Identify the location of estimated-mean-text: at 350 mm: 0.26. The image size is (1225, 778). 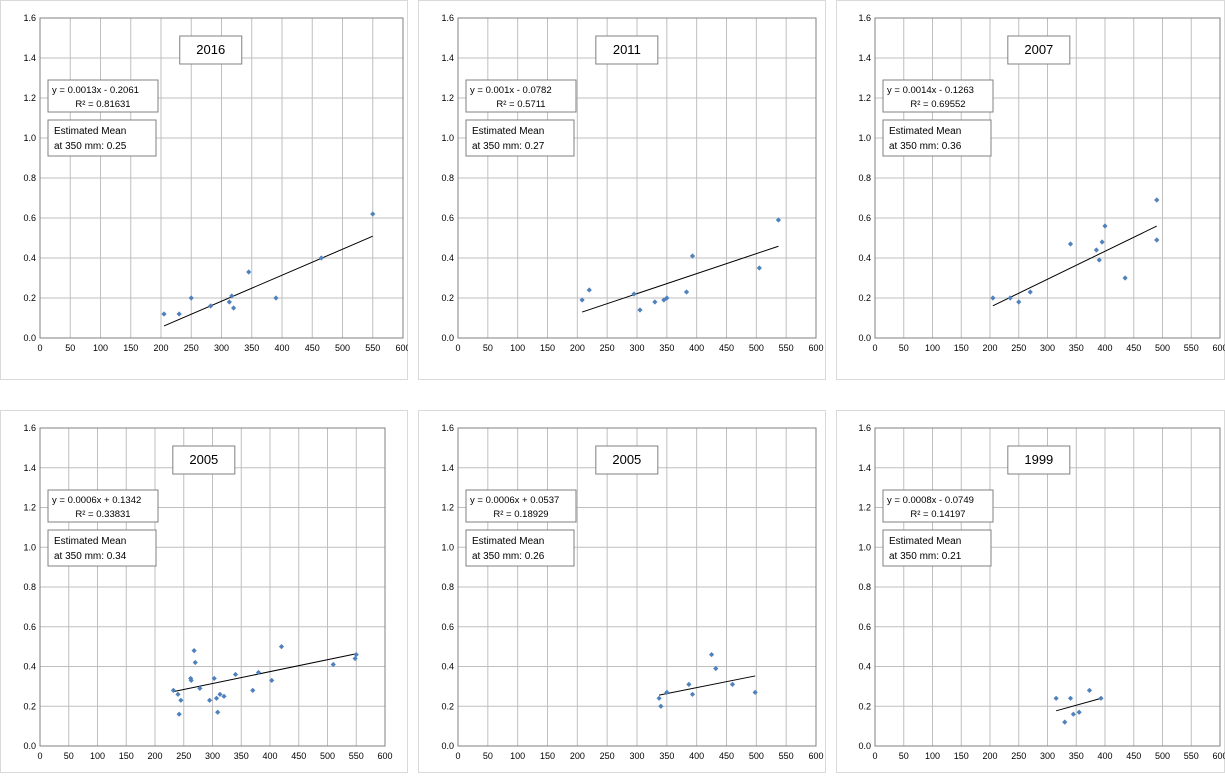
(508, 556).